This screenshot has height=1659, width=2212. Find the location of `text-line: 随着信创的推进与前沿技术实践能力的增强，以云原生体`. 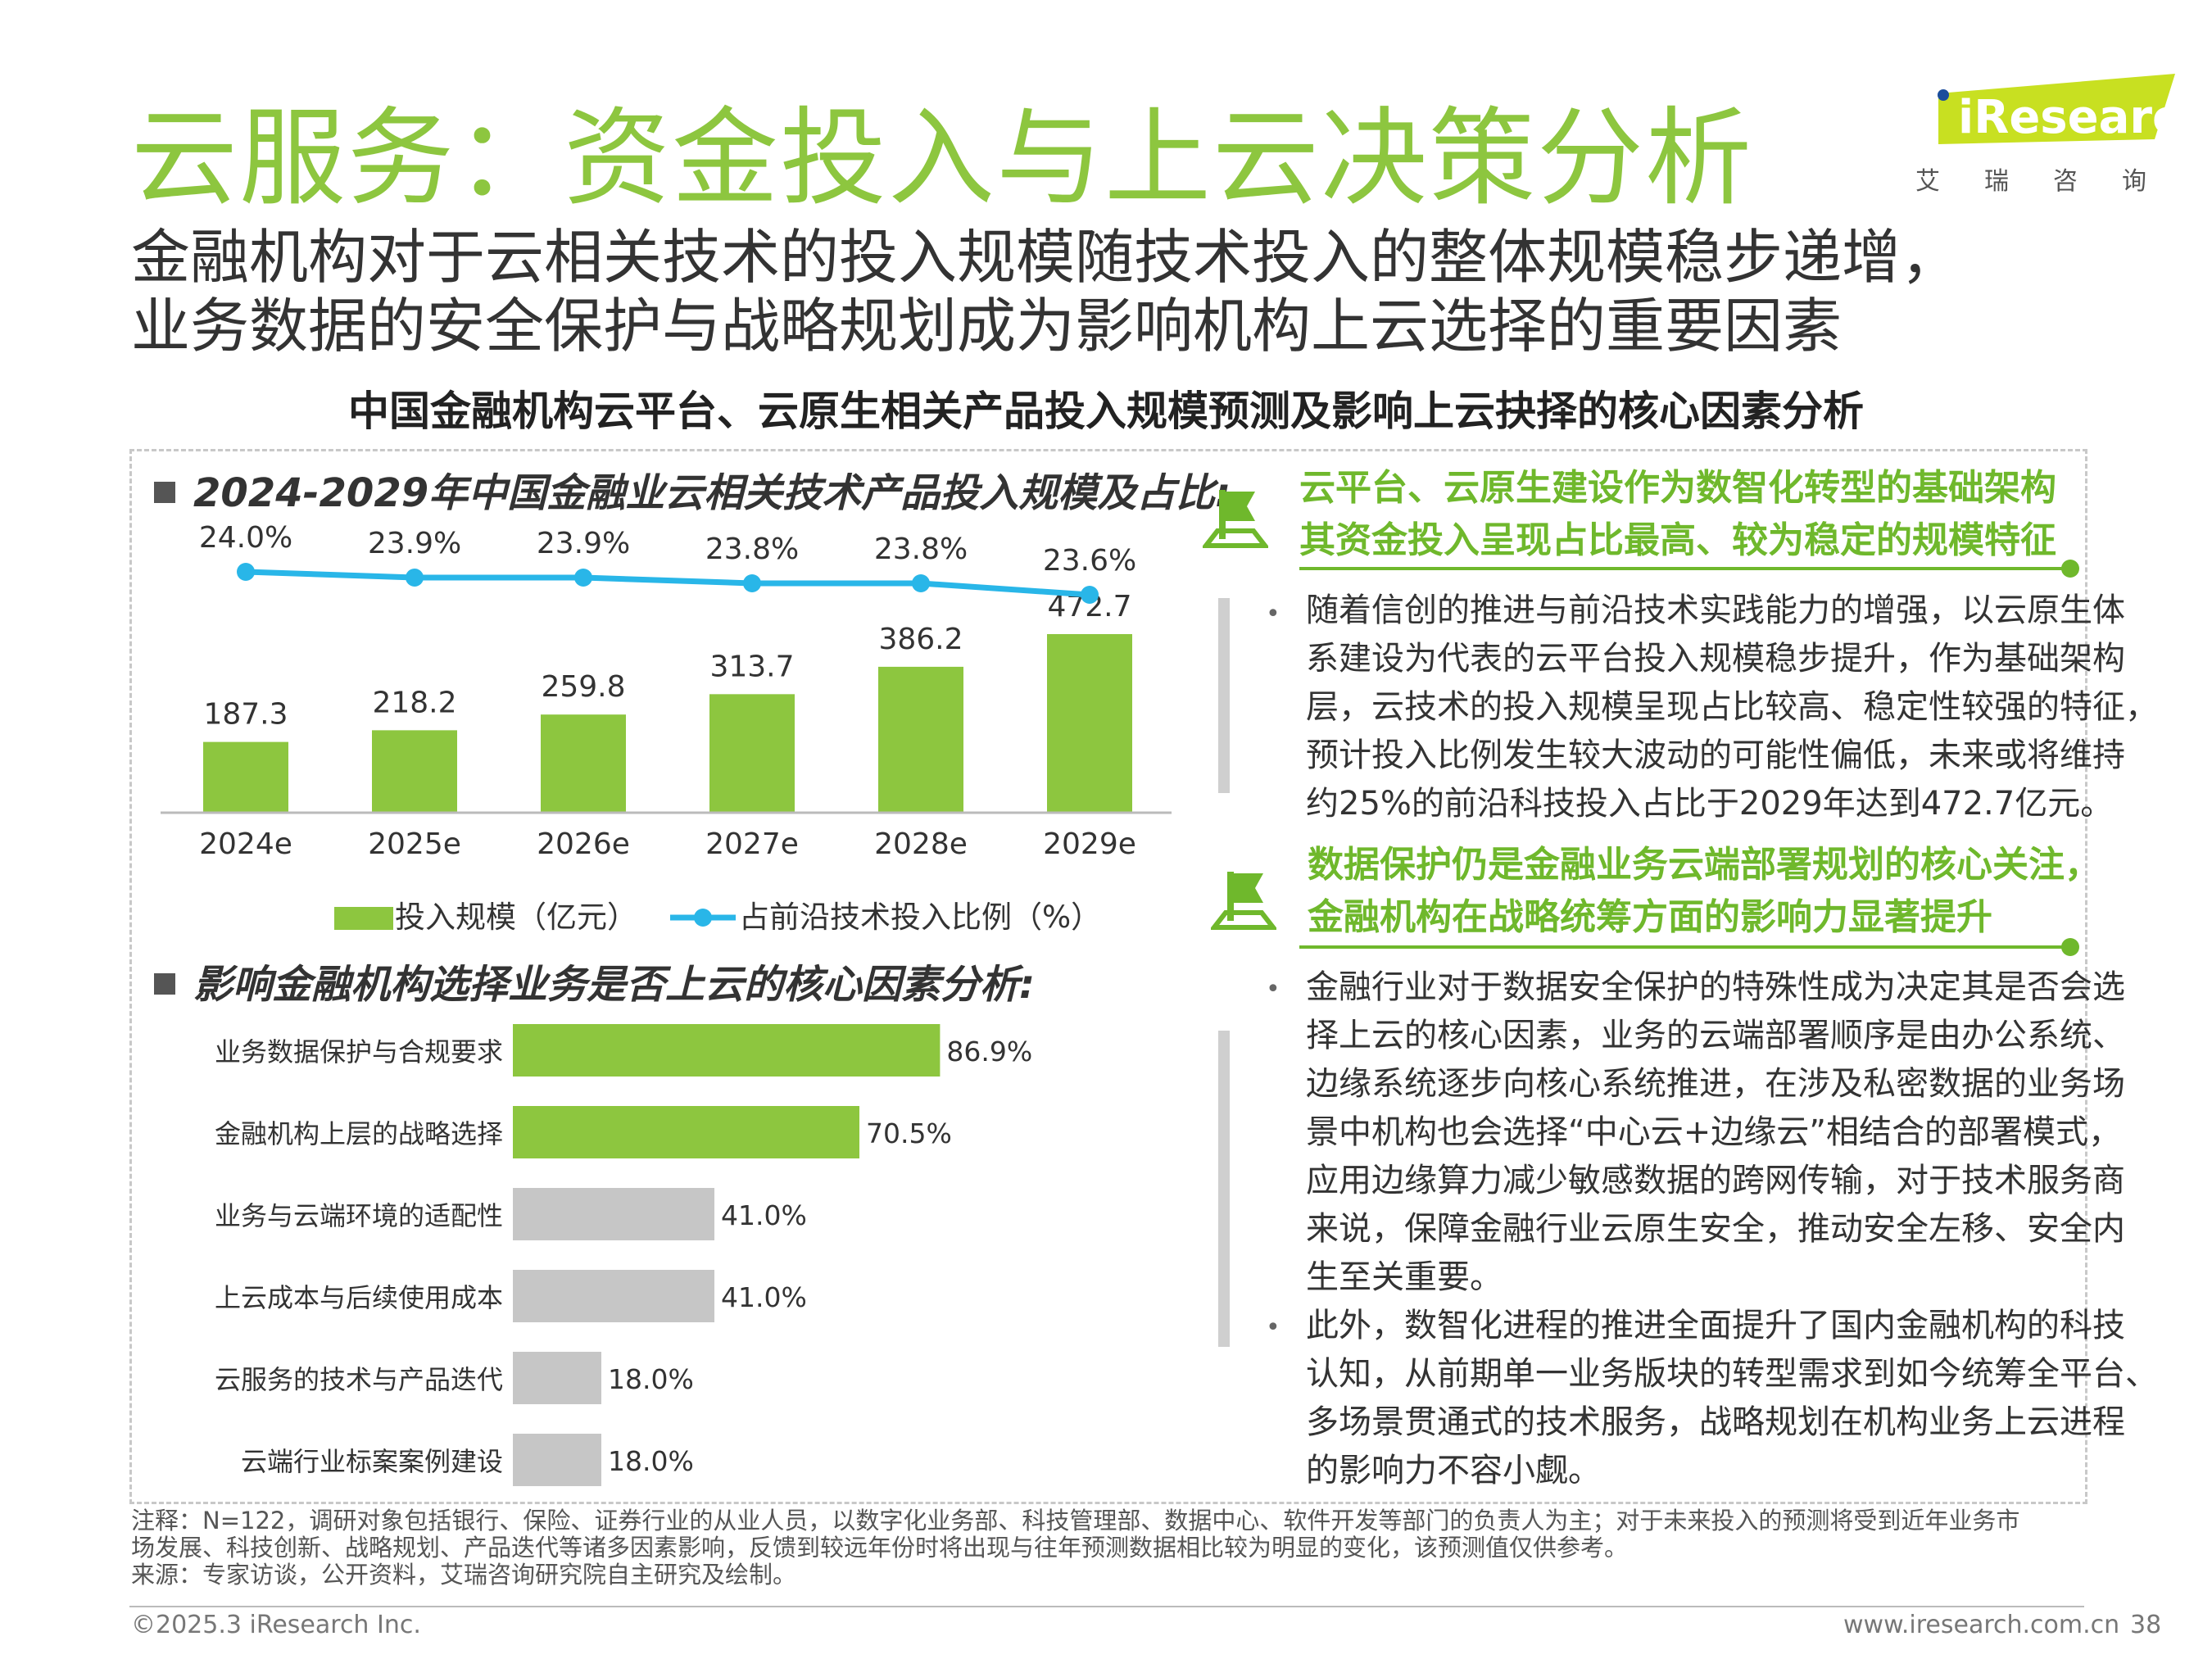

text-line: 随着信创的推进与前沿技术实践能力的增强，以云原生体 is located at coordinates (1715, 610).